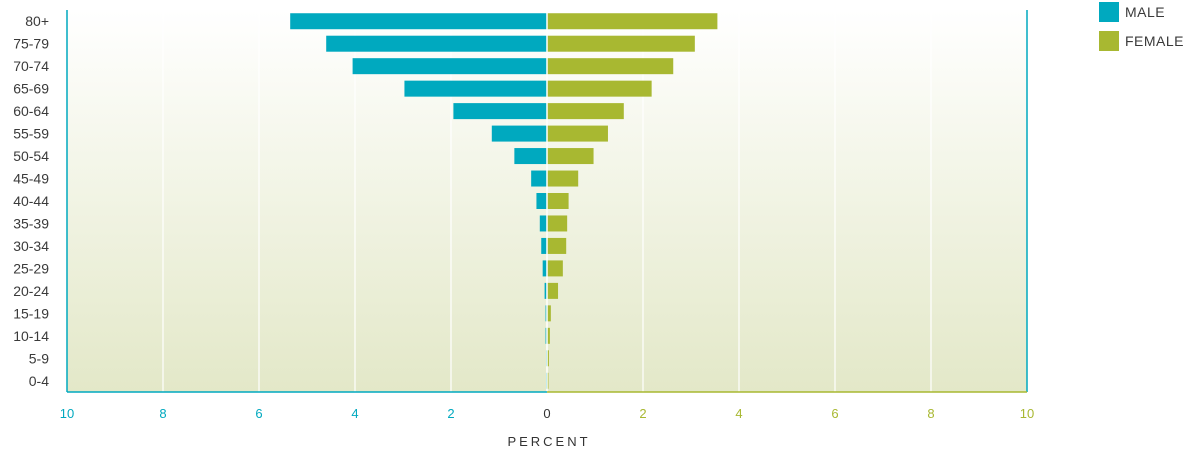  What do you see at coordinates (546, 413) in the screenshot?
I see `x-tick-label: 0` at bounding box center [546, 413].